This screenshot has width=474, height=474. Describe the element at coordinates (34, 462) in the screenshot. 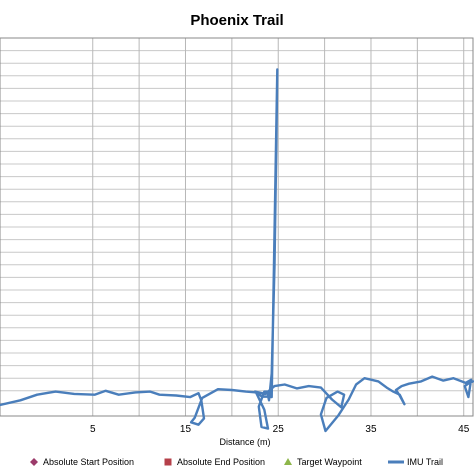

I see `legend-marker-diamond` at that location.